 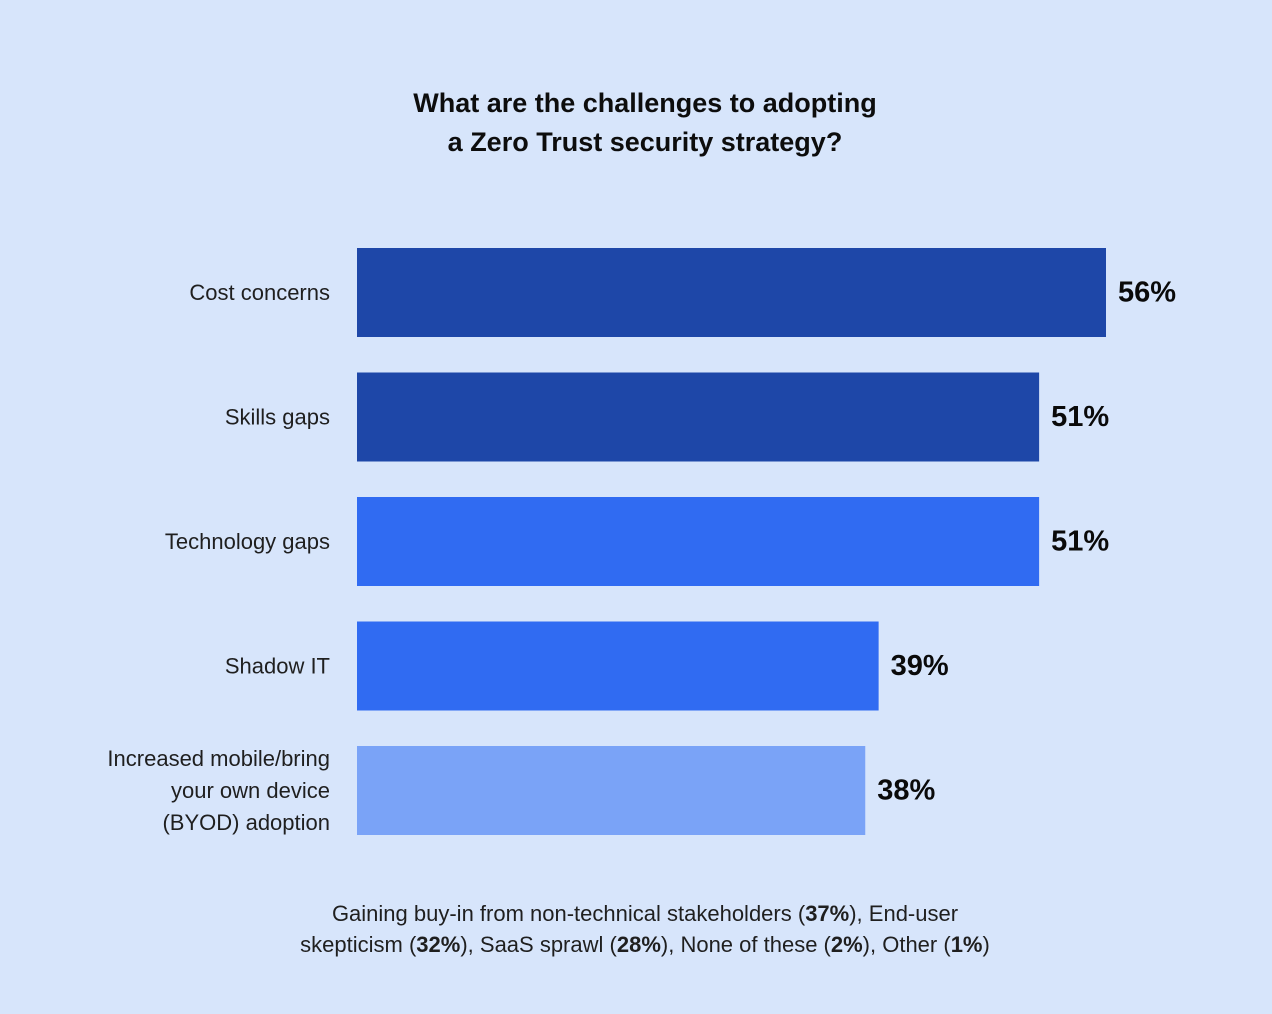 What do you see at coordinates (906, 791) in the screenshot?
I see `value-label-4: 38%` at bounding box center [906, 791].